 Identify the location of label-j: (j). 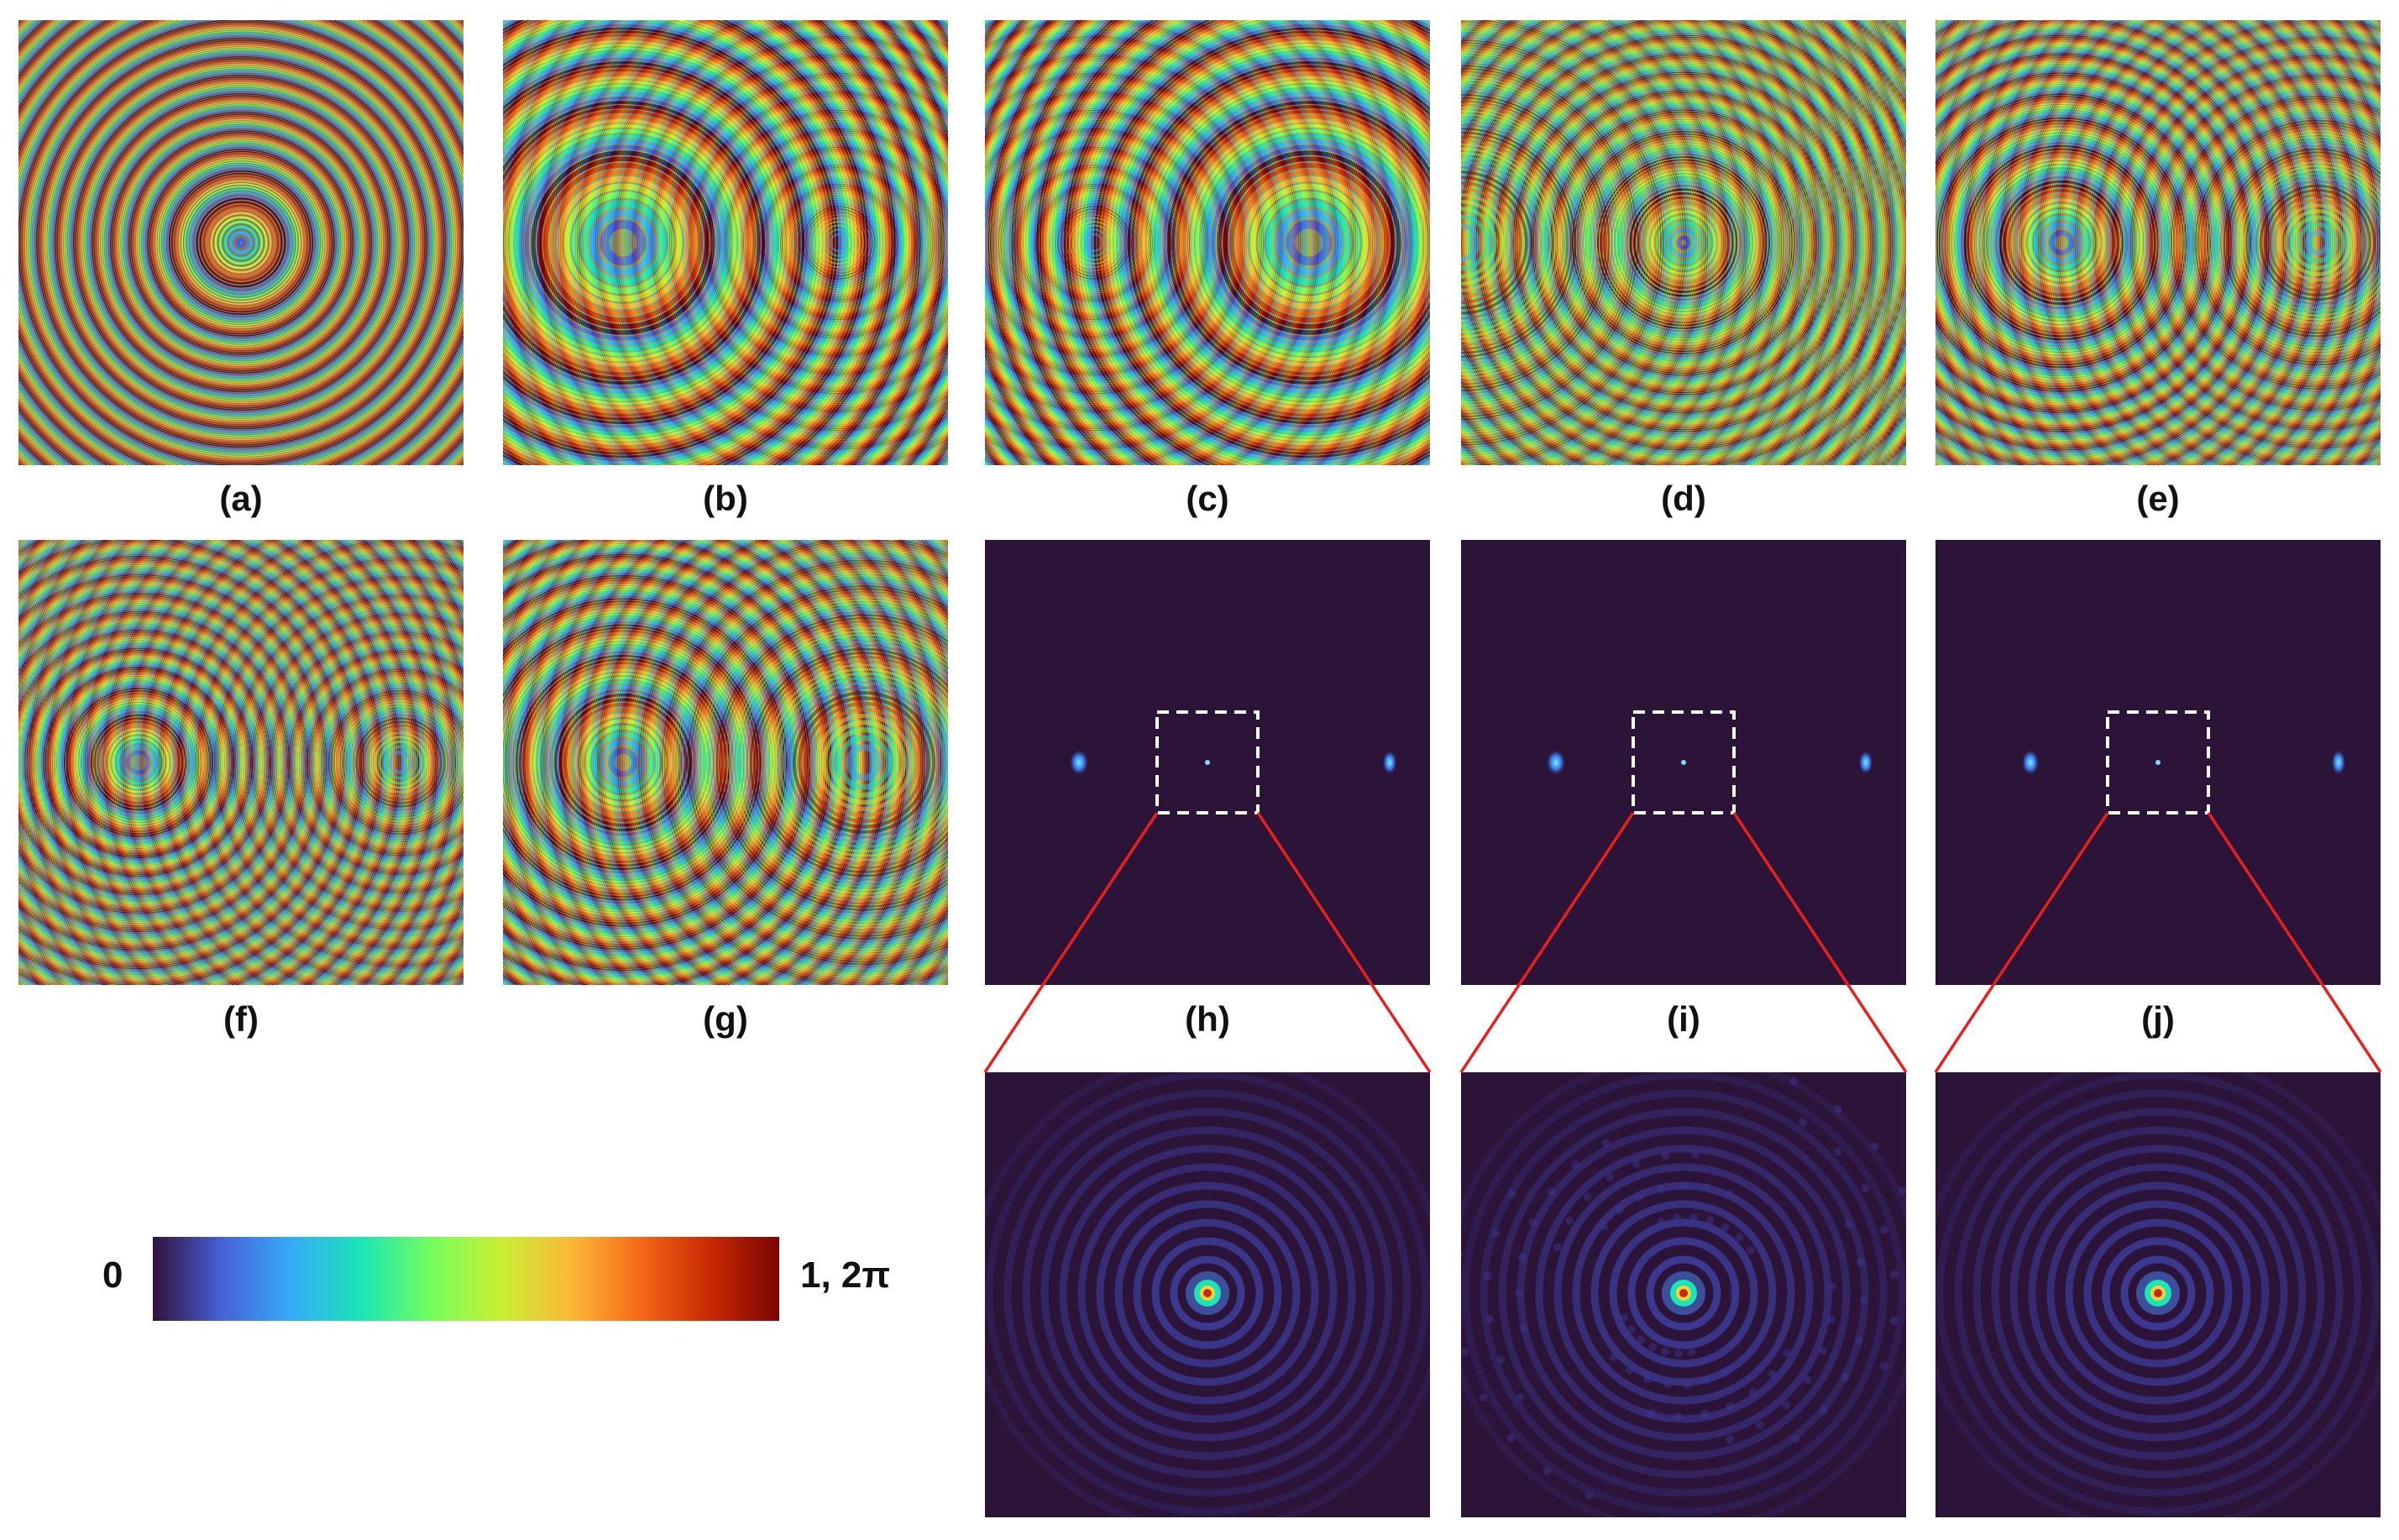
(2158, 1019).